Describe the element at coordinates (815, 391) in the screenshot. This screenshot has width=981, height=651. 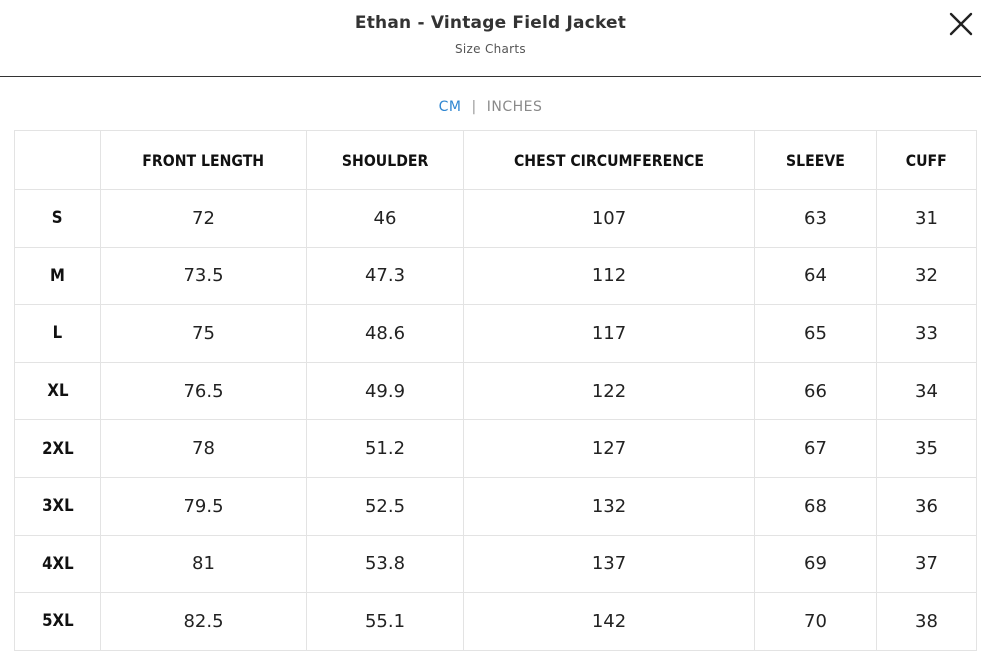
I see `table-cell: 66` at that location.